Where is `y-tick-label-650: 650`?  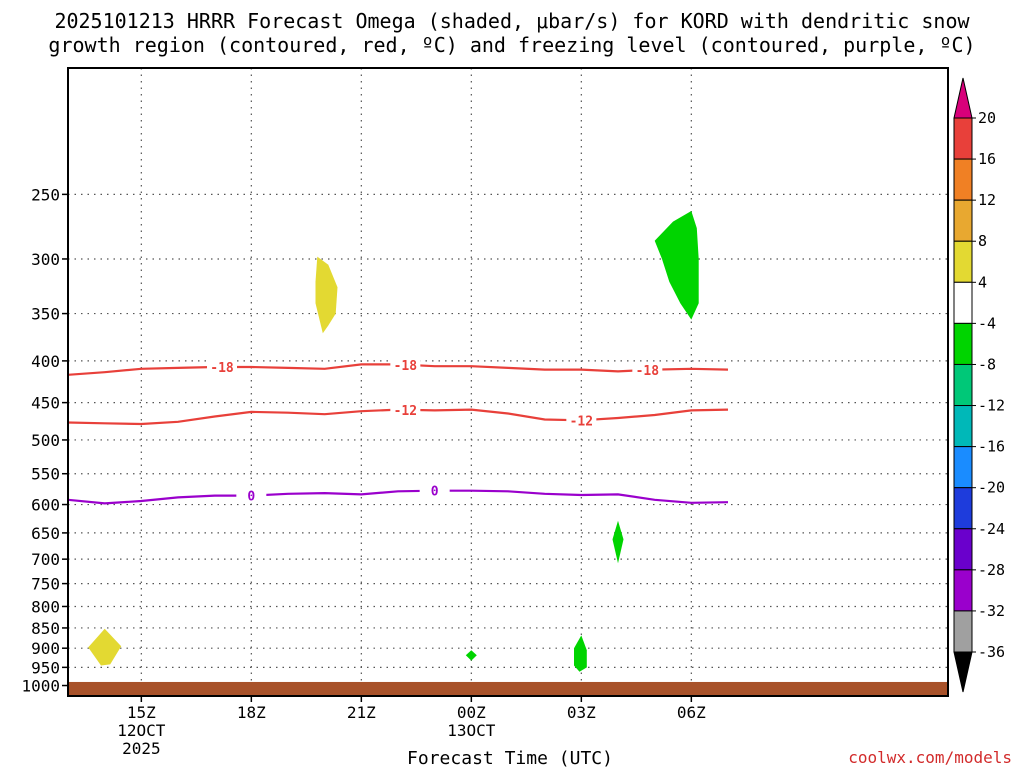
y-tick-label-650: 650 is located at coordinates (45, 533).